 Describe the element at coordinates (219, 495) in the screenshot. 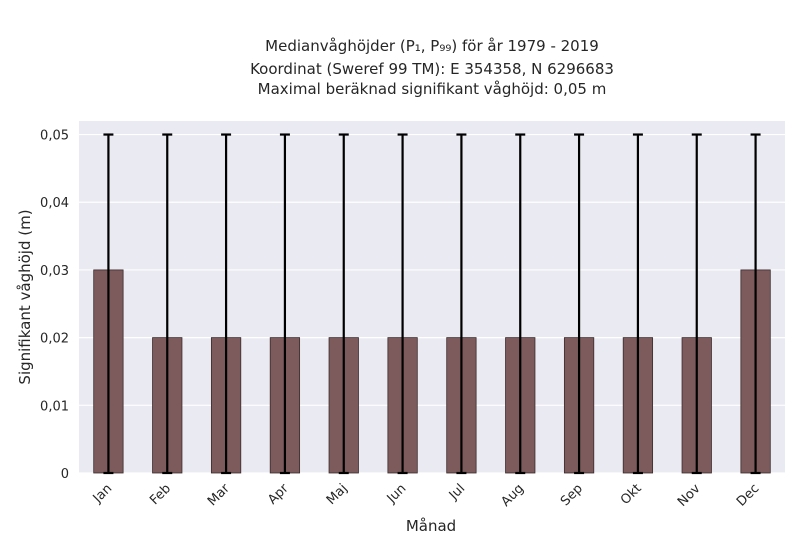

I see `x-tick-label: Mar` at that location.